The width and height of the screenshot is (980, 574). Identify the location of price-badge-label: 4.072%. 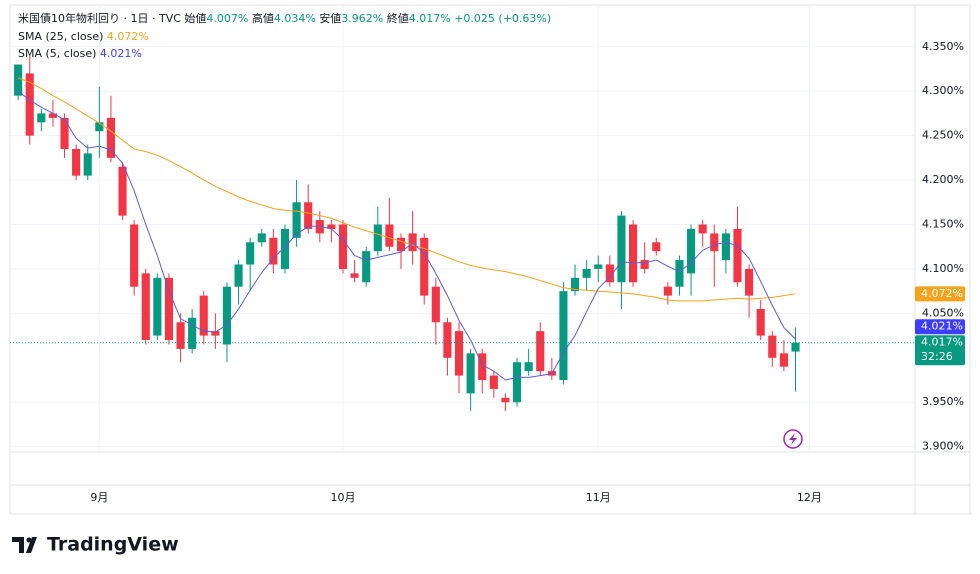
(942, 293).